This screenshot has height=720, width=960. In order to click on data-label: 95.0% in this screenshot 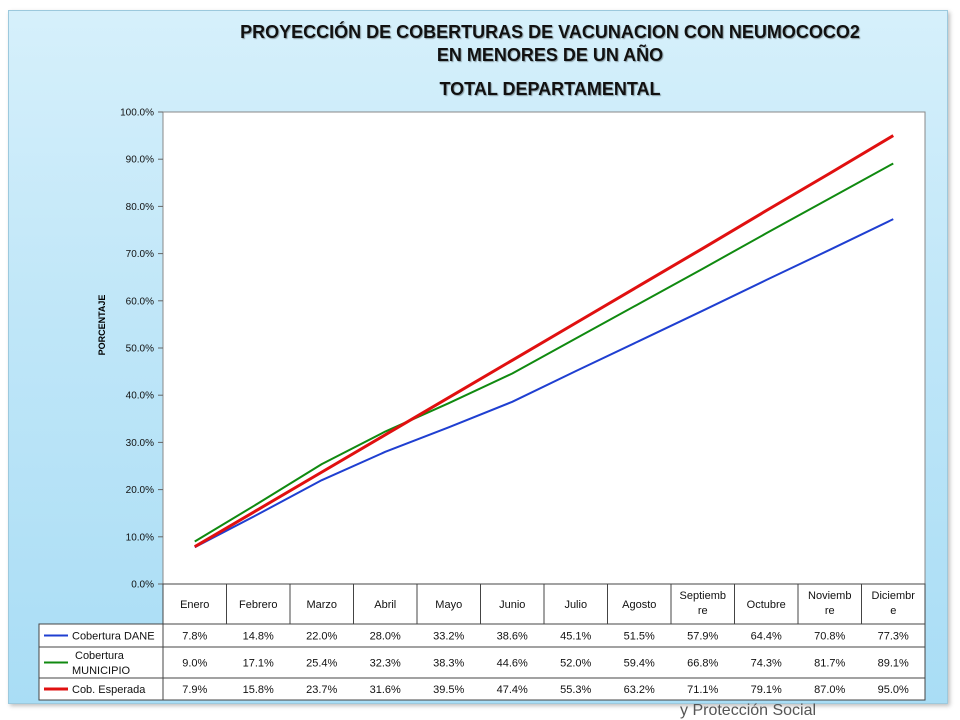, I will do `click(893, 690)`.